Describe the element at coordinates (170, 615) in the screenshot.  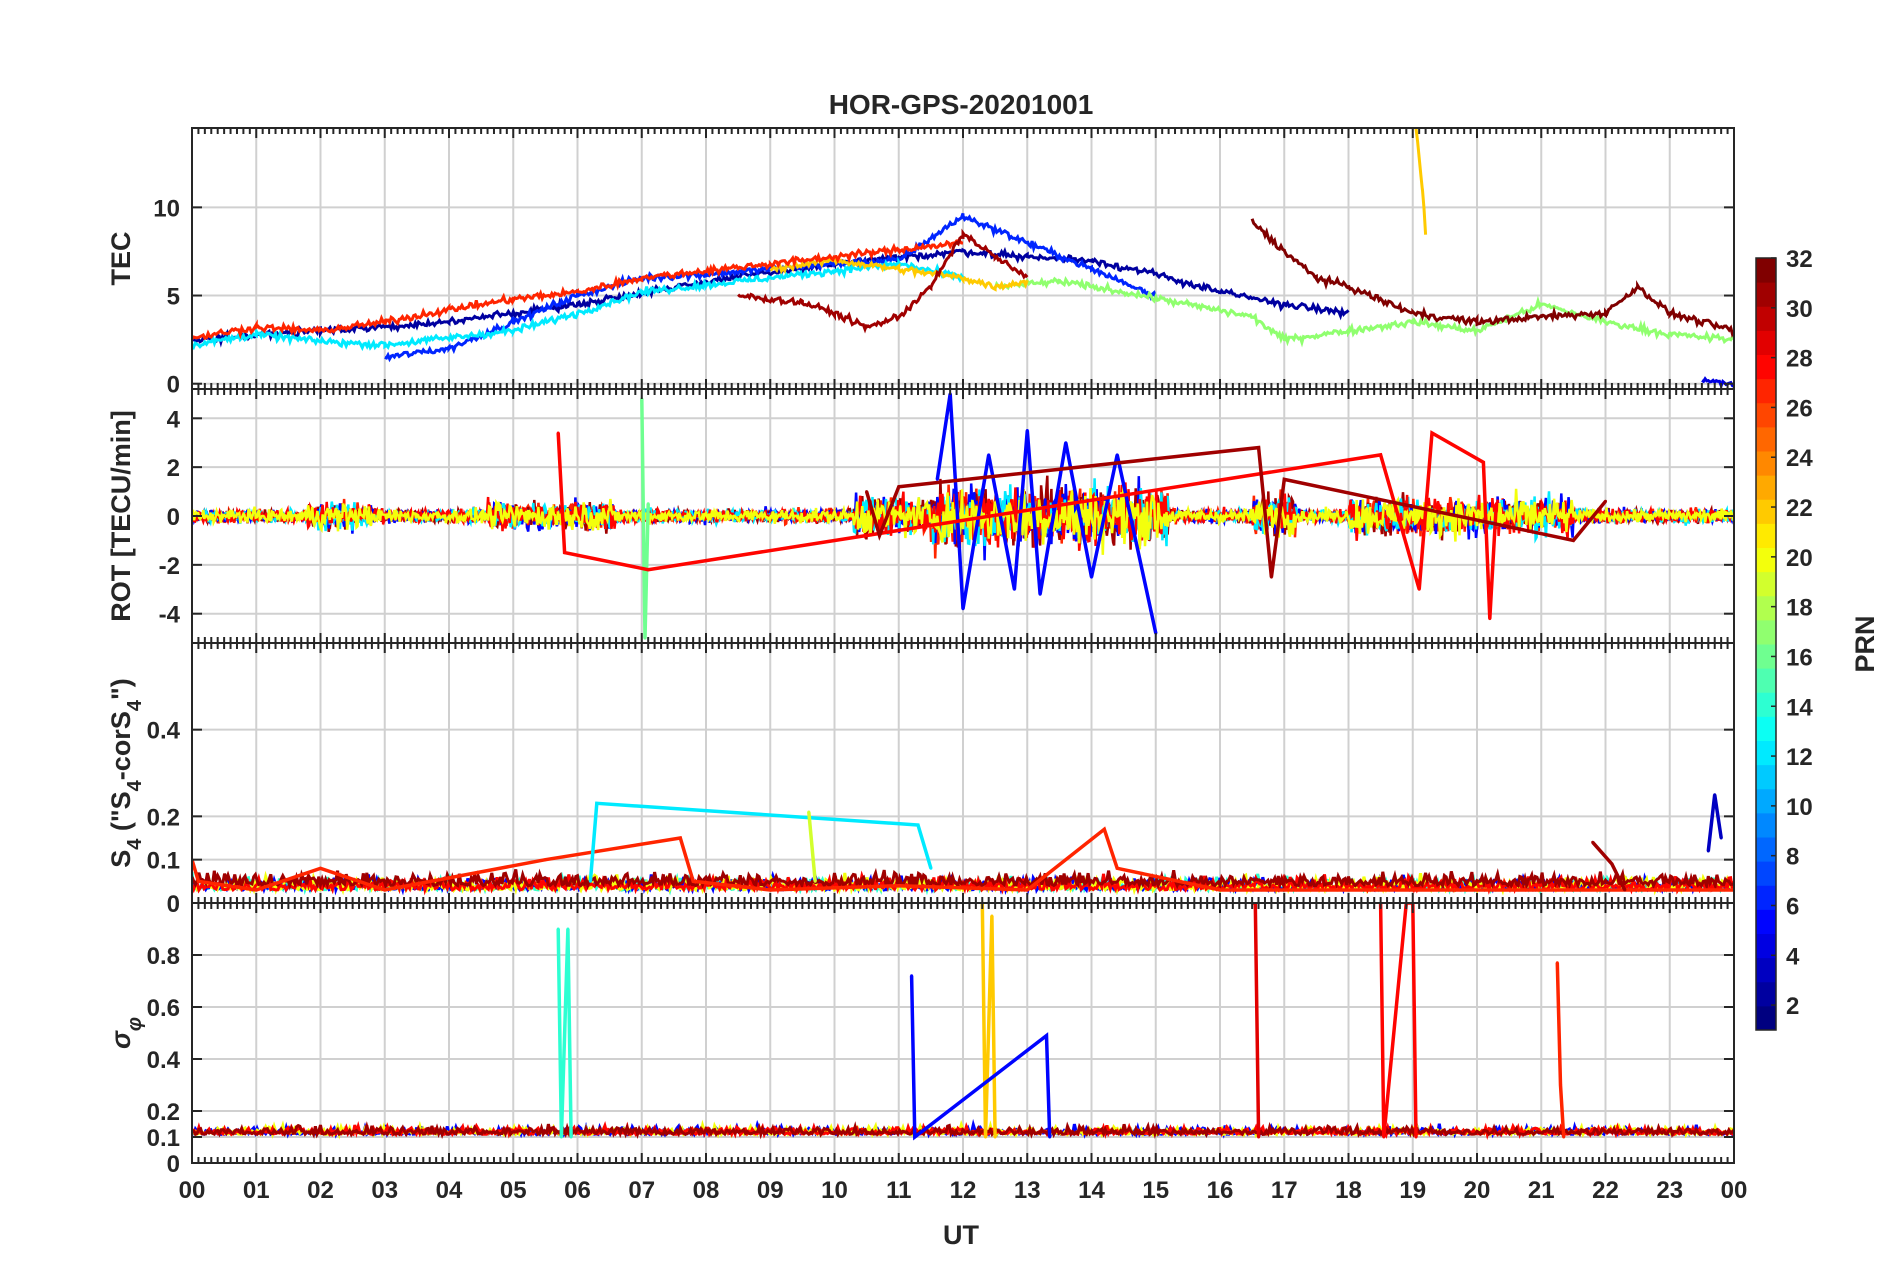
I see `y-tick-label: -4` at that location.